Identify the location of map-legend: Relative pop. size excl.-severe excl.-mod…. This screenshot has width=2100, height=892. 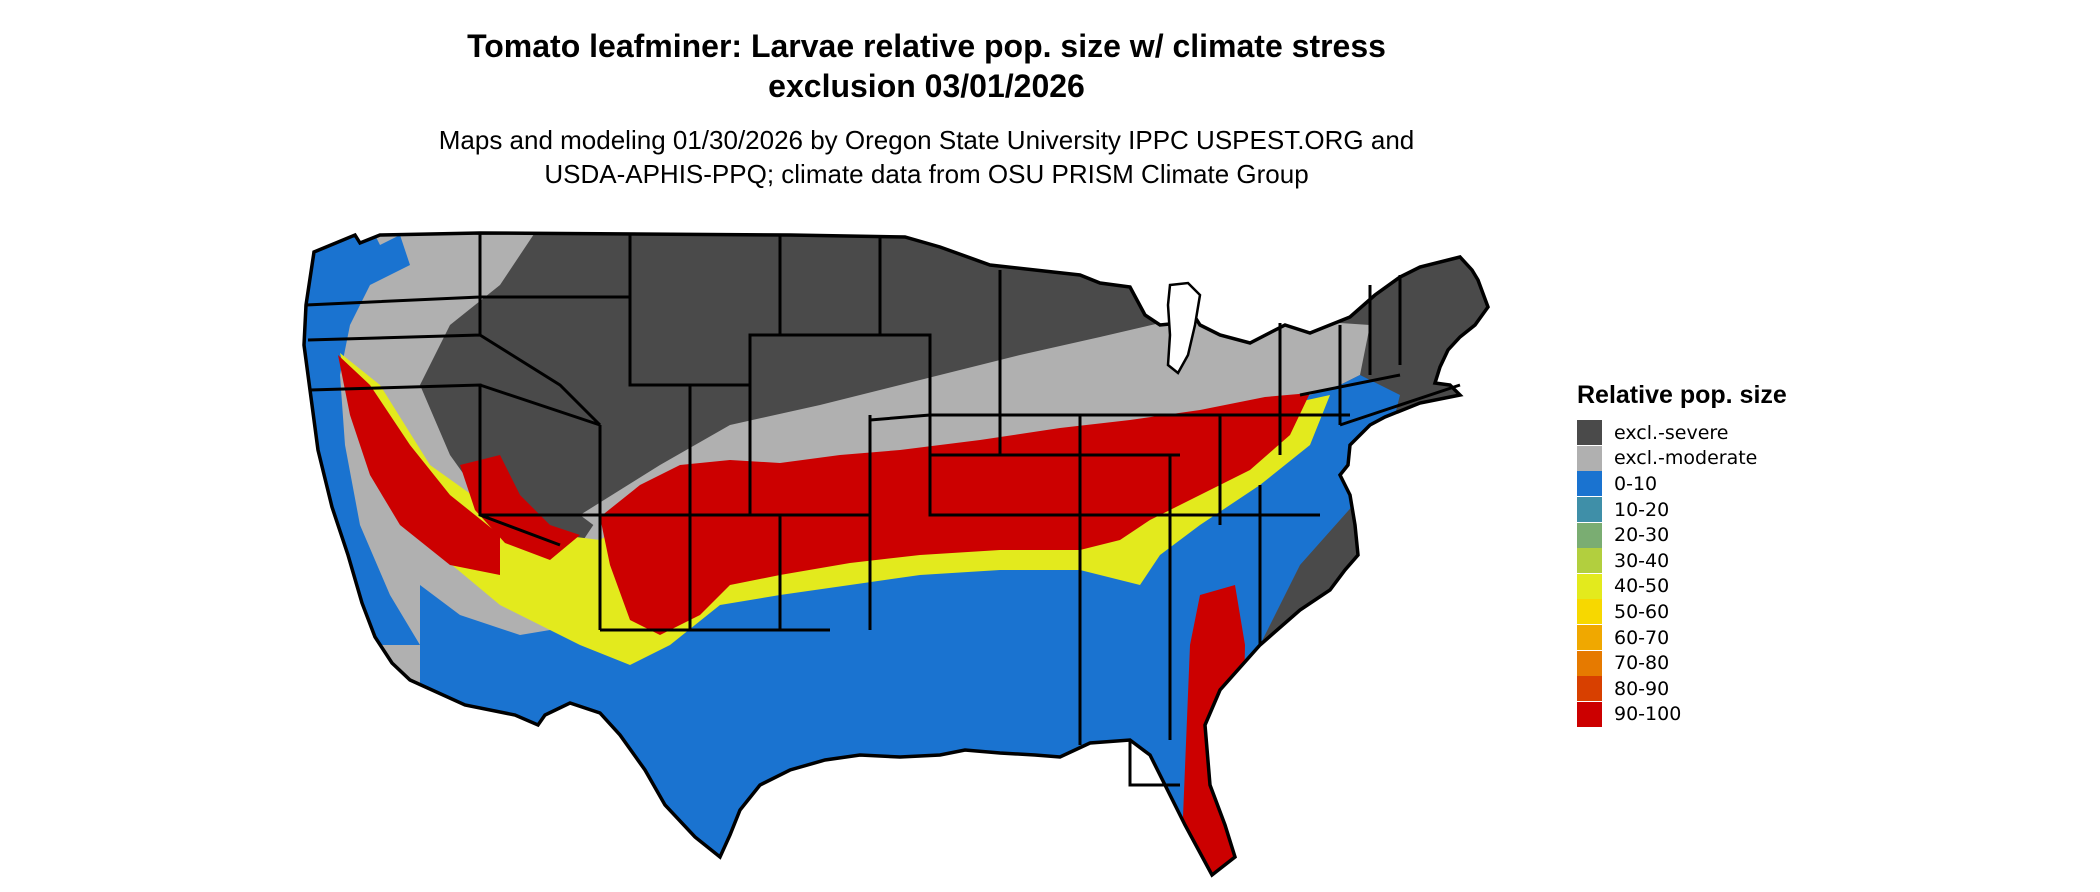
(1682, 553).